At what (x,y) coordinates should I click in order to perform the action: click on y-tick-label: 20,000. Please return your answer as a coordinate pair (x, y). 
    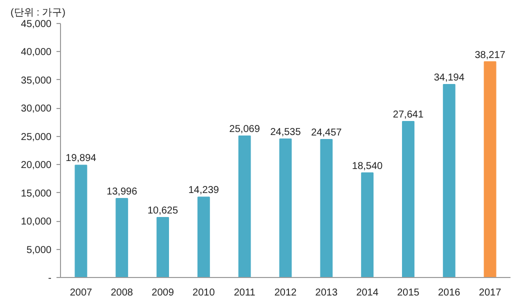
    Looking at the image, I should click on (36, 166).